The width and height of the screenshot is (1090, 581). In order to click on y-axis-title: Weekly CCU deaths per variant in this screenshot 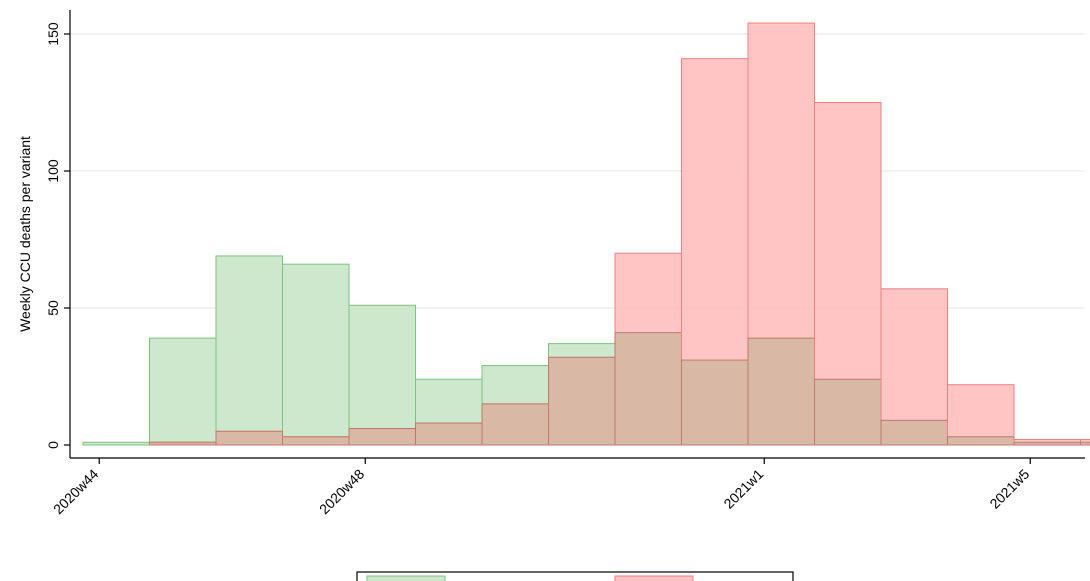, I will do `click(25, 234)`.